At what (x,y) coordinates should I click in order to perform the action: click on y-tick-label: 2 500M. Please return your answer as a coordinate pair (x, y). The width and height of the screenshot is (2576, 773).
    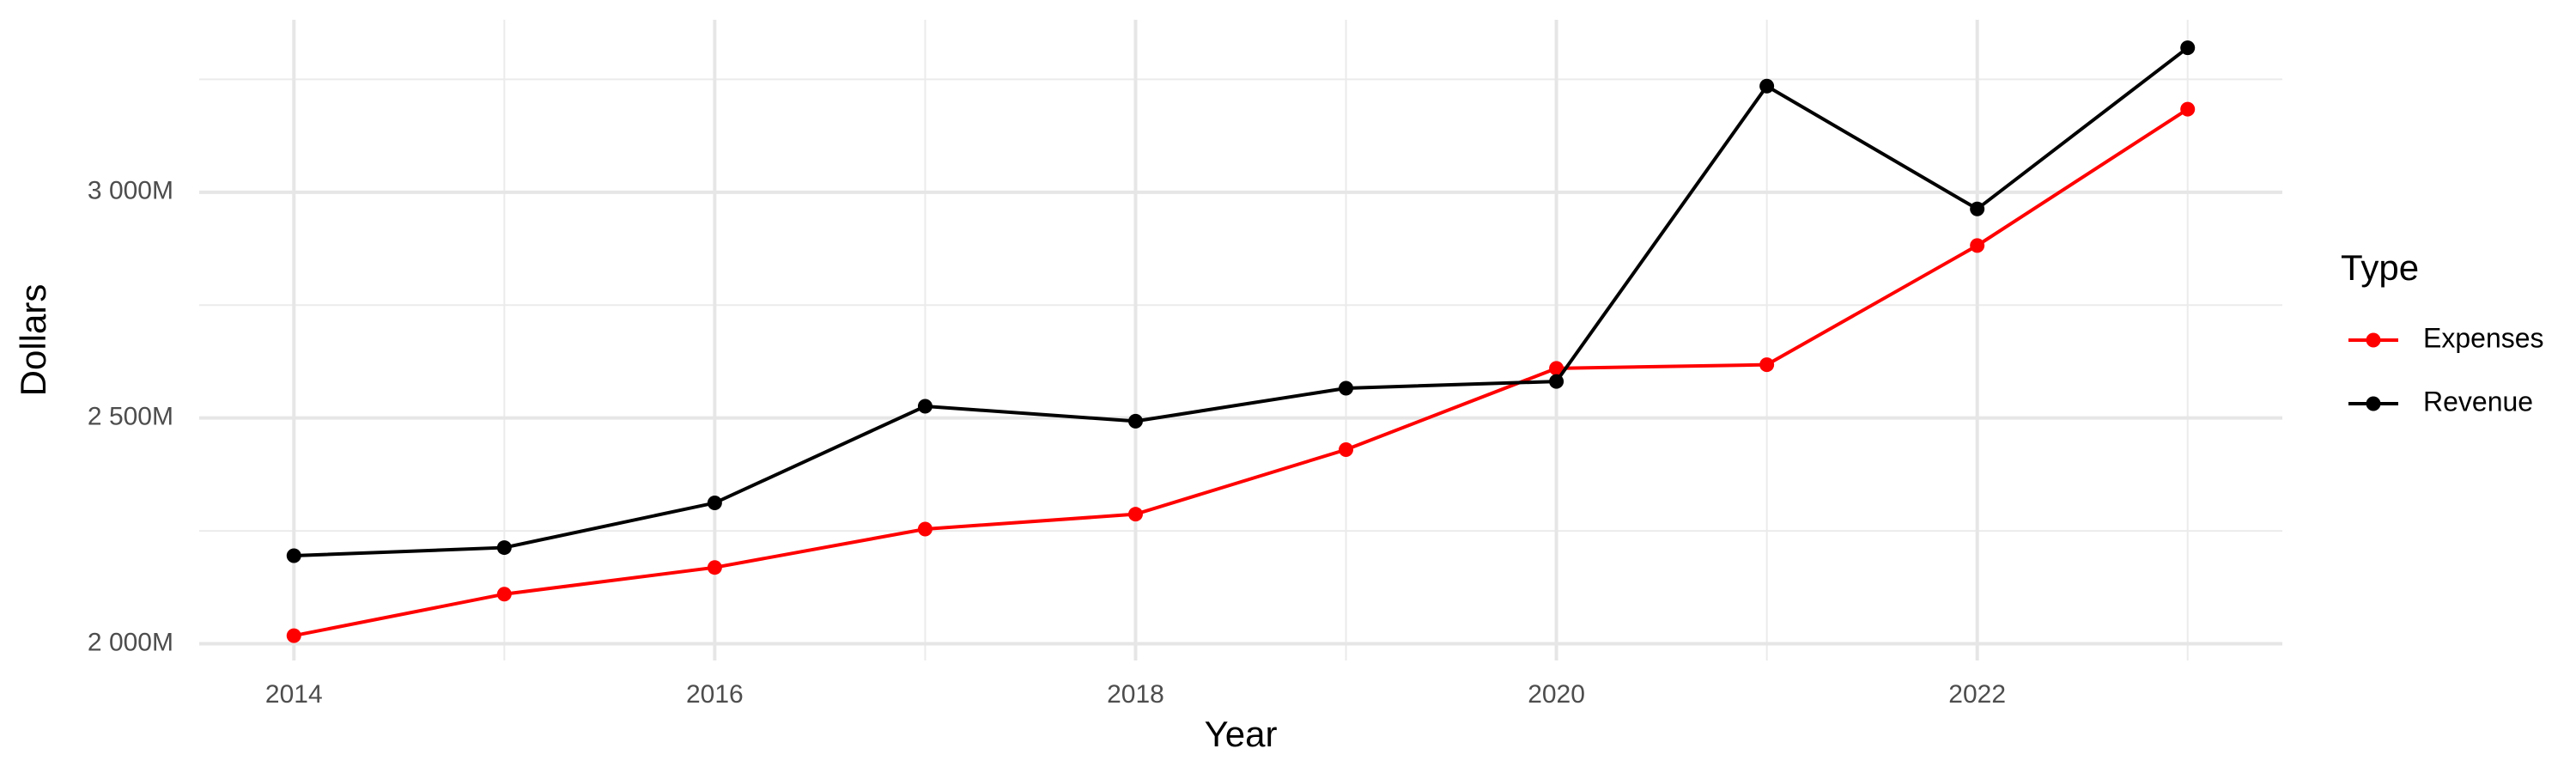
    Looking at the image, I should click on (130, 417).